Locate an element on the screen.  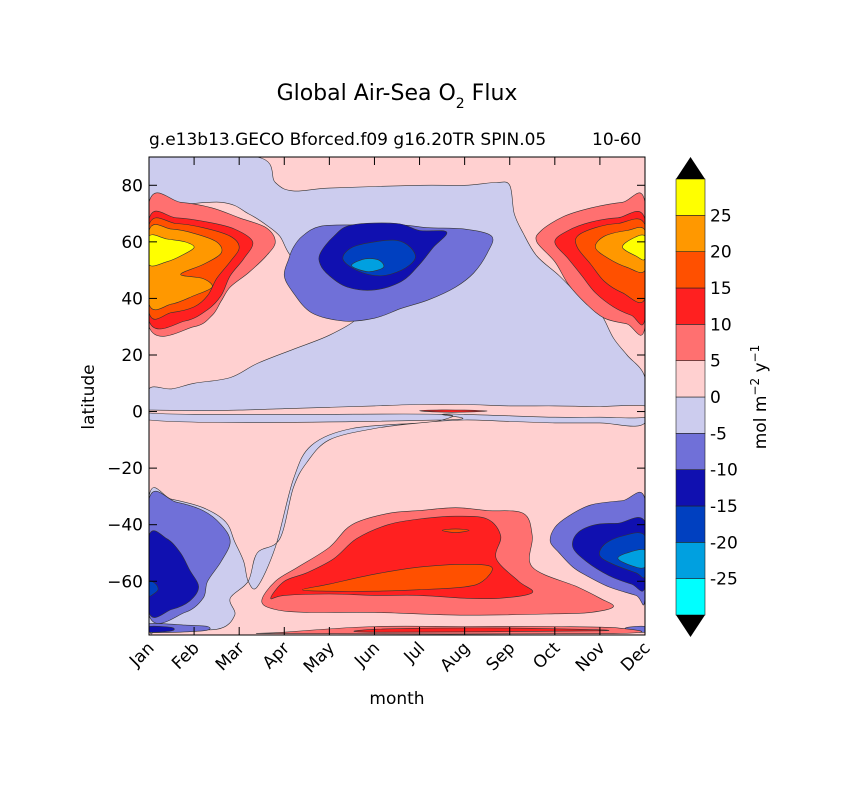
y-tick-label: 60 is located at coordinates (132, 243).